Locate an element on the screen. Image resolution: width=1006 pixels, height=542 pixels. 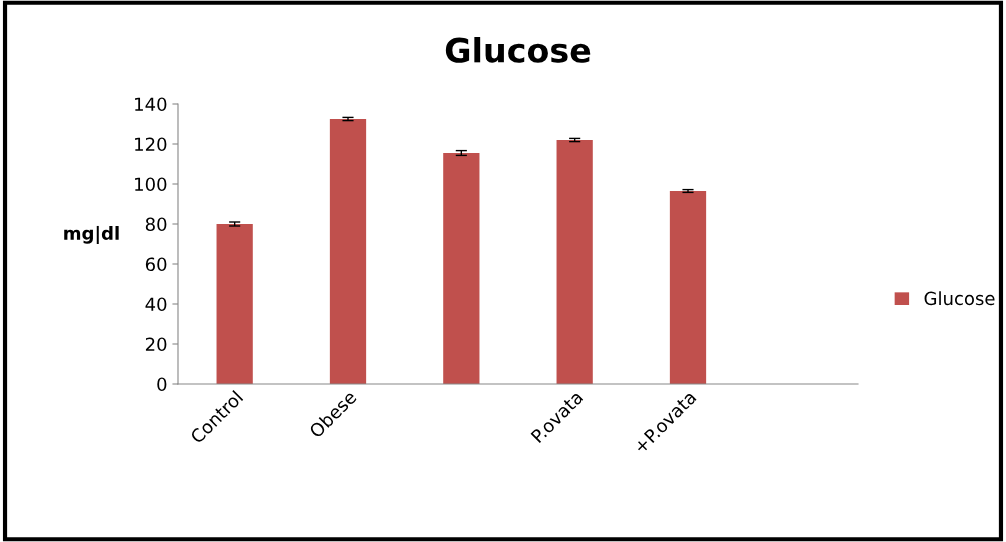
y-tick-label: 0 is located at coordinates (162, 384).